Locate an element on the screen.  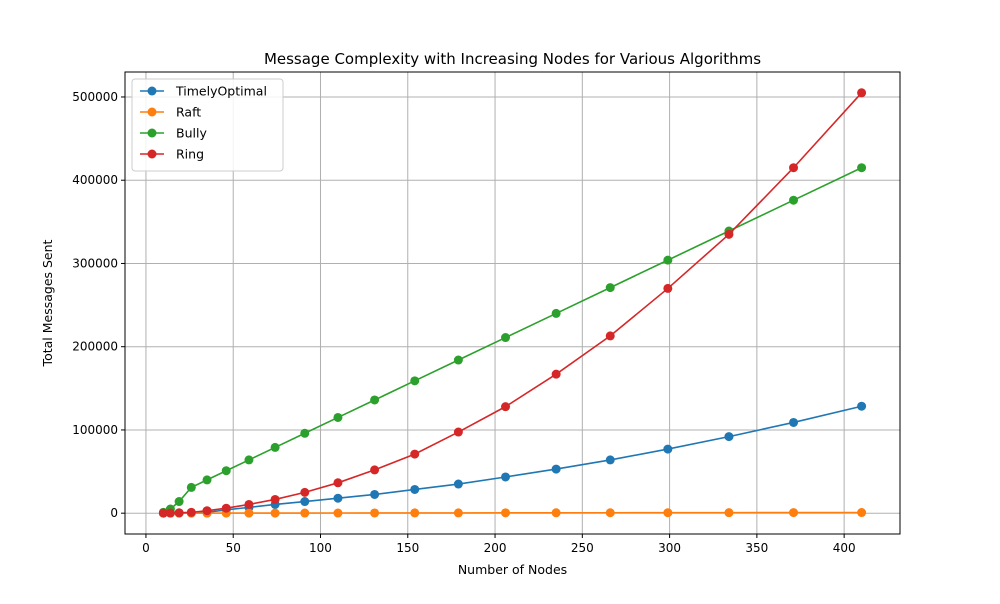
y-tick-label: 300000 is located at coordinates (95, 263).